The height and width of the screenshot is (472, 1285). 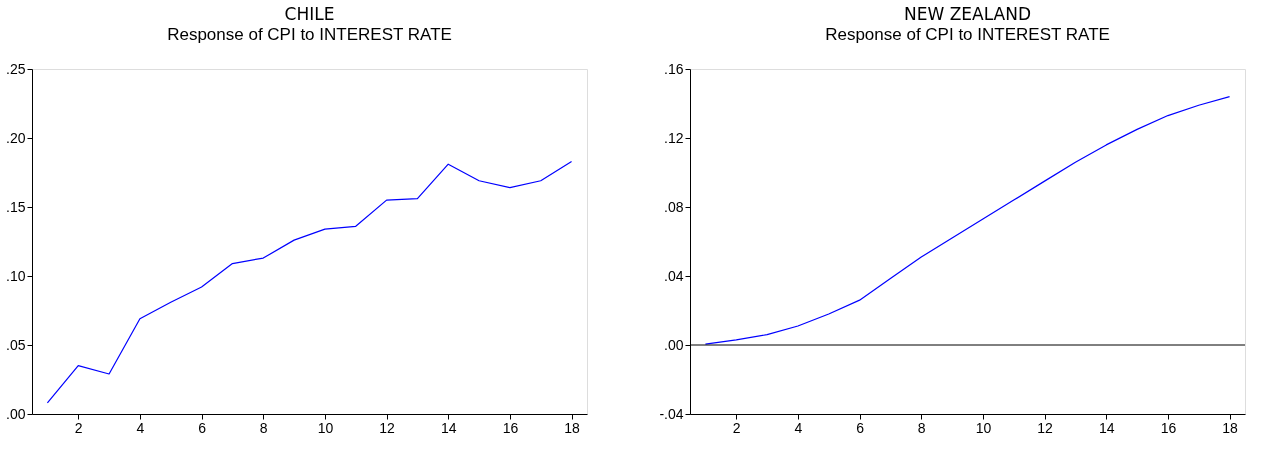 What do you see at coordinates (309, 14) in the screenshot?
I see `chart-title: CHILE` at bounding box center [309, 14].